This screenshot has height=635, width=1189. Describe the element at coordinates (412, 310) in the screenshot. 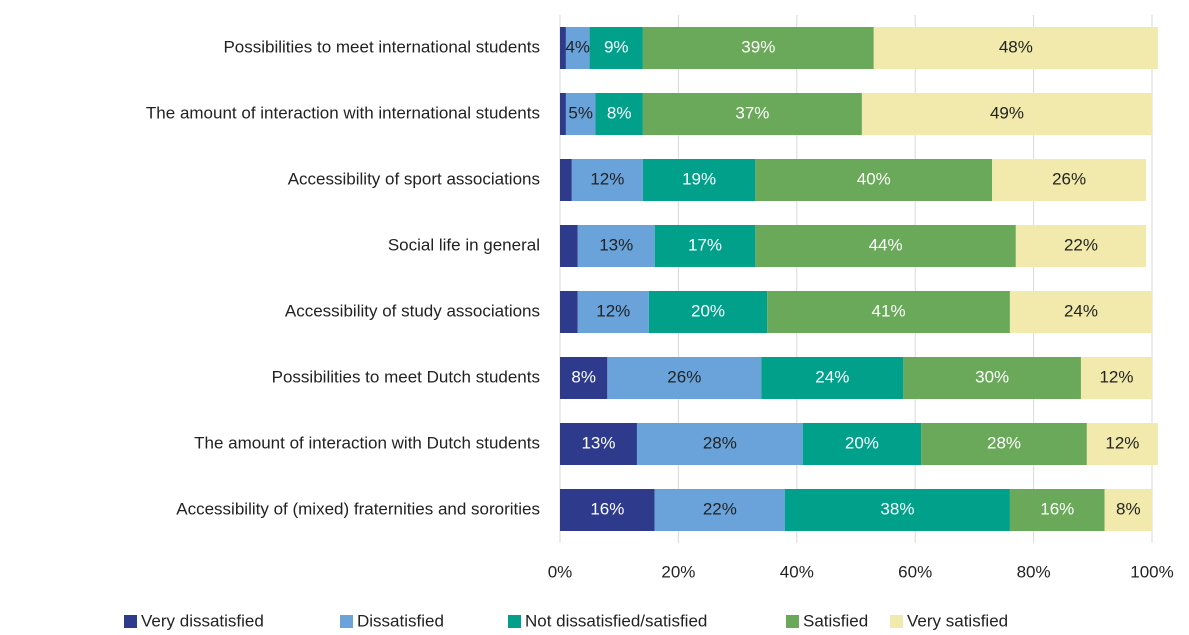

I see `category-label: Accessibility of study associations` at that location.